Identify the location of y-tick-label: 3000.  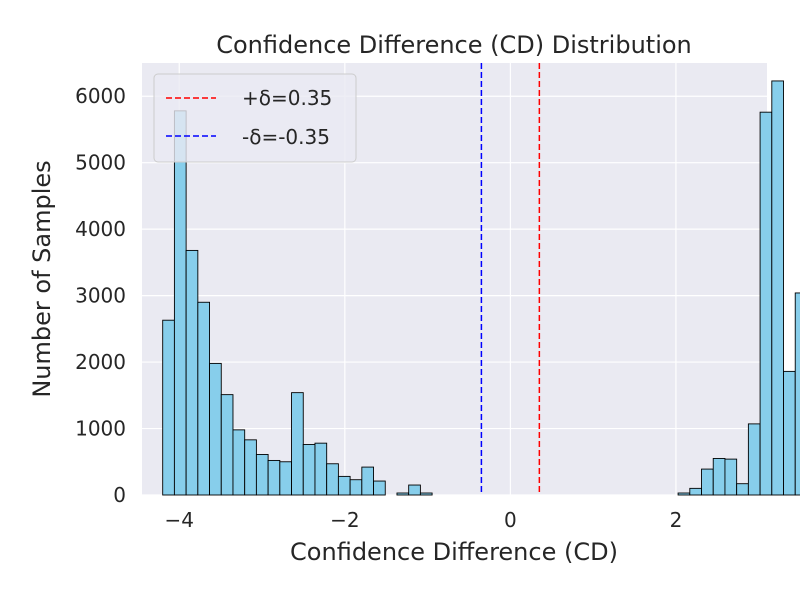
(100, 296).